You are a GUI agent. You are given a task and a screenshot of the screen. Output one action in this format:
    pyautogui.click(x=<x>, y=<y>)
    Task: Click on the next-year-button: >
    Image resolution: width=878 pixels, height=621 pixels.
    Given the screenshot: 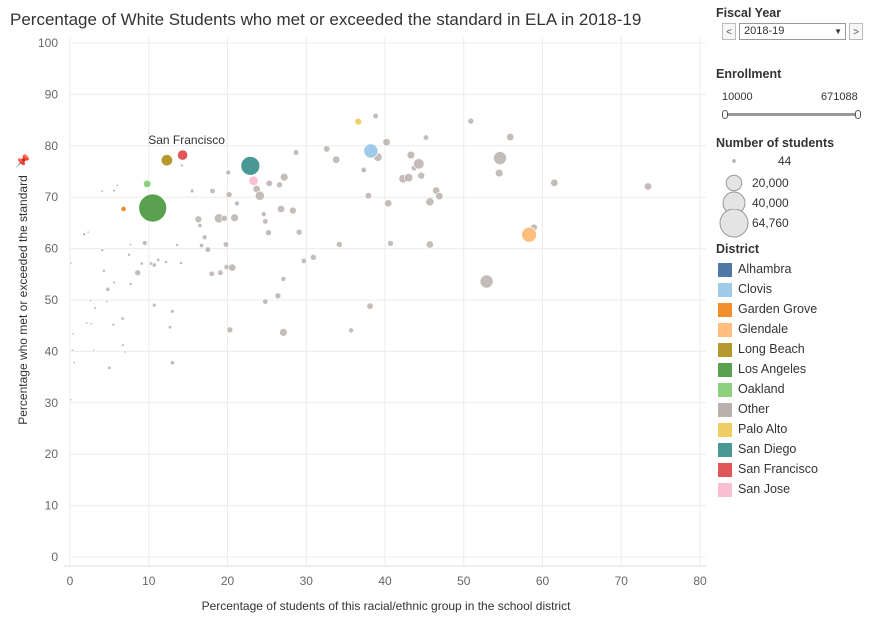 What is the action you would take?
    pyautogui.click(x=856, y=31)
    